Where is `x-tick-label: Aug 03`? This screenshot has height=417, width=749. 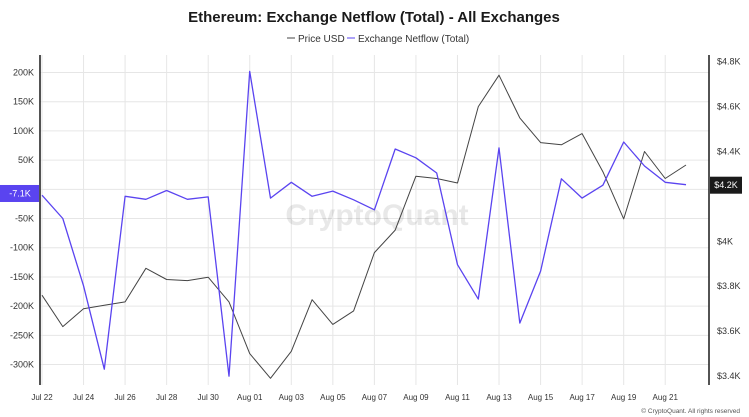 x-tick-label: Aug 03 is located at coordinates (292, 397).